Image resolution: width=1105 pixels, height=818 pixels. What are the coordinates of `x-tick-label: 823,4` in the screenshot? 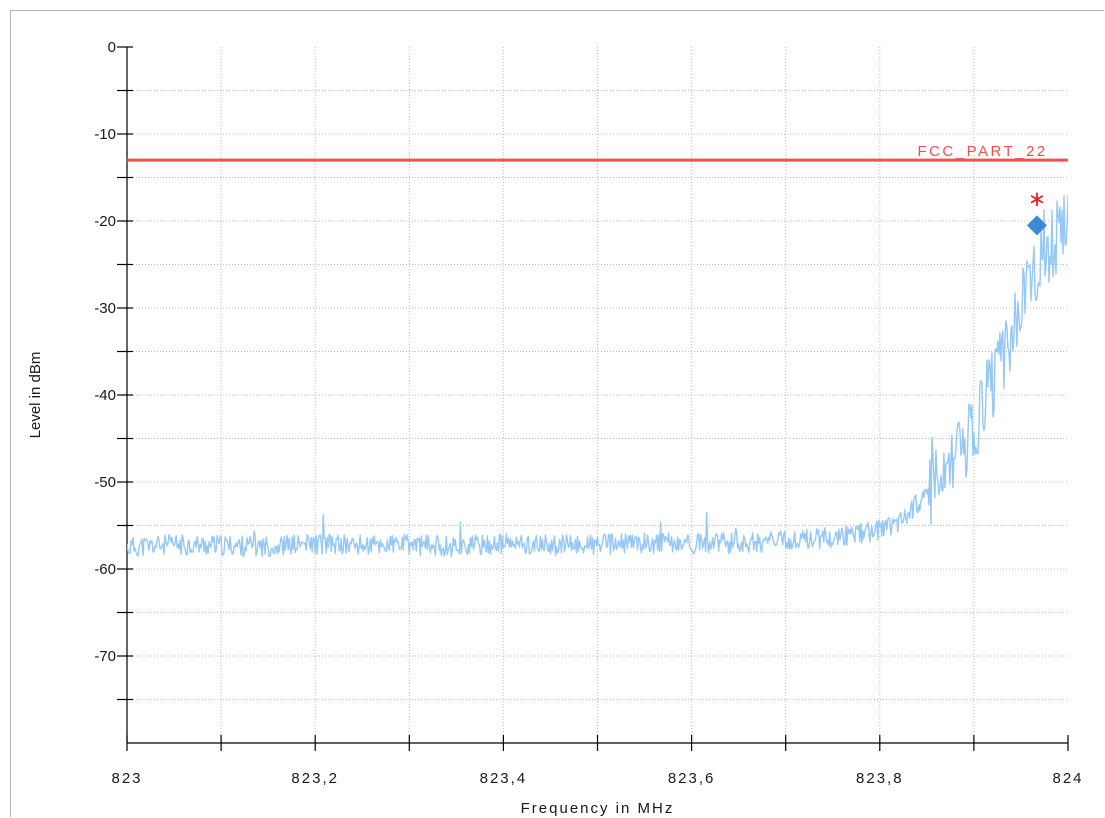 It's located at (504, 778).